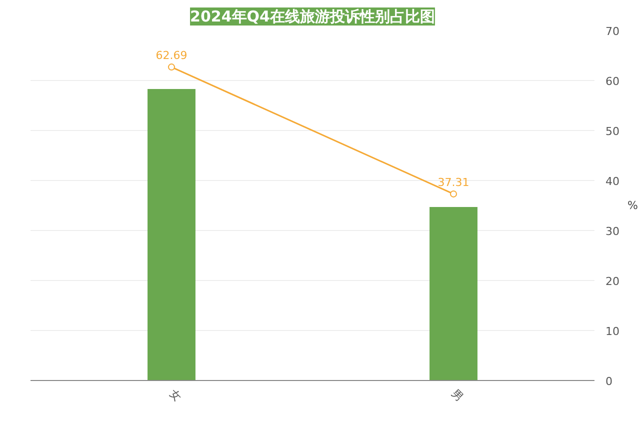 The width and height of the screenshot is (640, 430). What do you see at coordinates (613, 331) in the screenshot?
I see `y-tick-label: 10` at bounding box center [613, 331].